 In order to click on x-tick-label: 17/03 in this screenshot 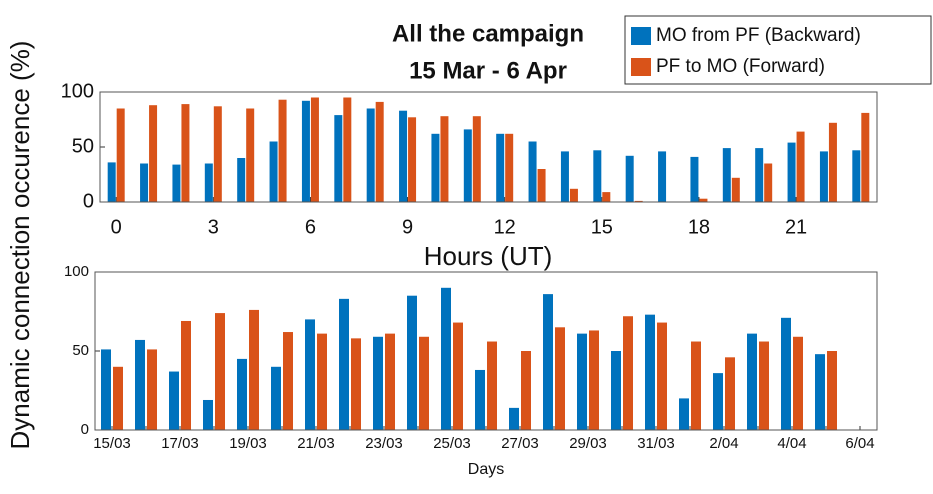, I will do `click(180, 443)`.